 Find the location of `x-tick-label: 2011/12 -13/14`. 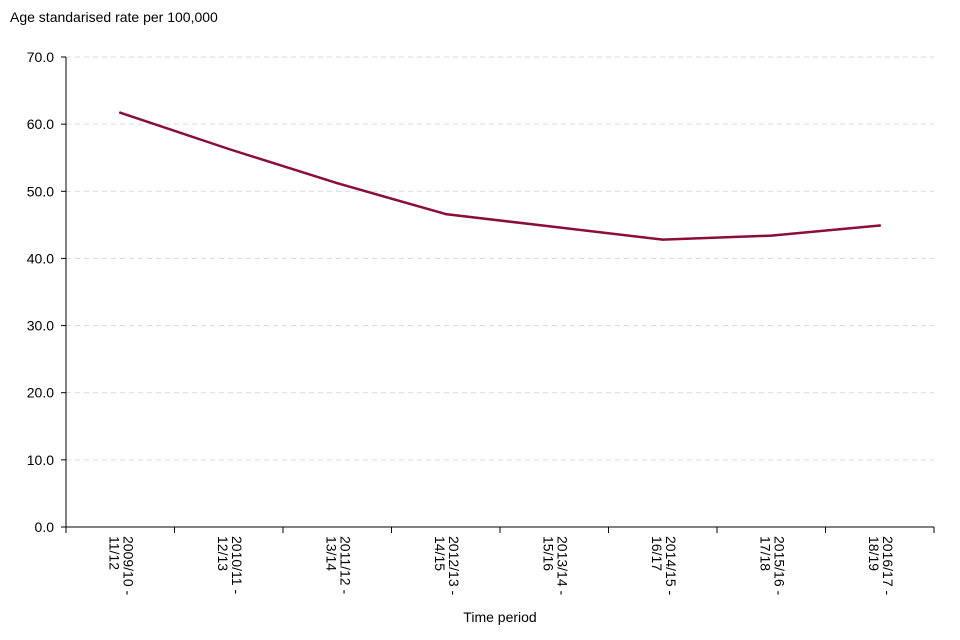

x-tick-label: 2011/12 -13/14 is located at coordinates (338, 565).